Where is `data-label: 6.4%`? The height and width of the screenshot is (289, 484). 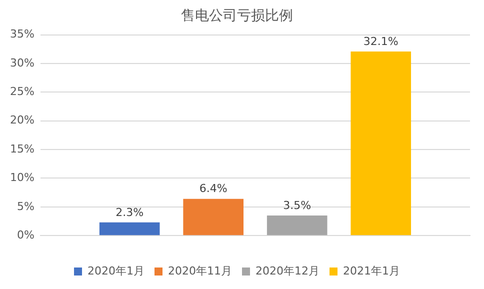 data-label: 6.4% is located at coordinates (213, 189).